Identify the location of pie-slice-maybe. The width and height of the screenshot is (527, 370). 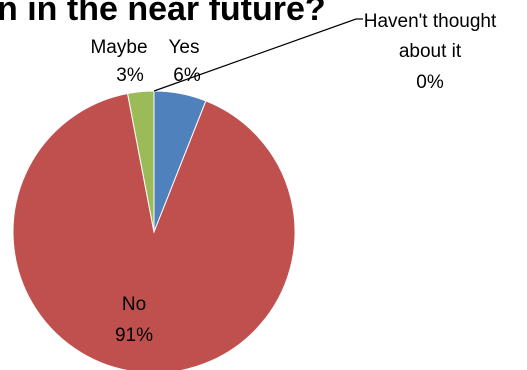
(140, 161).